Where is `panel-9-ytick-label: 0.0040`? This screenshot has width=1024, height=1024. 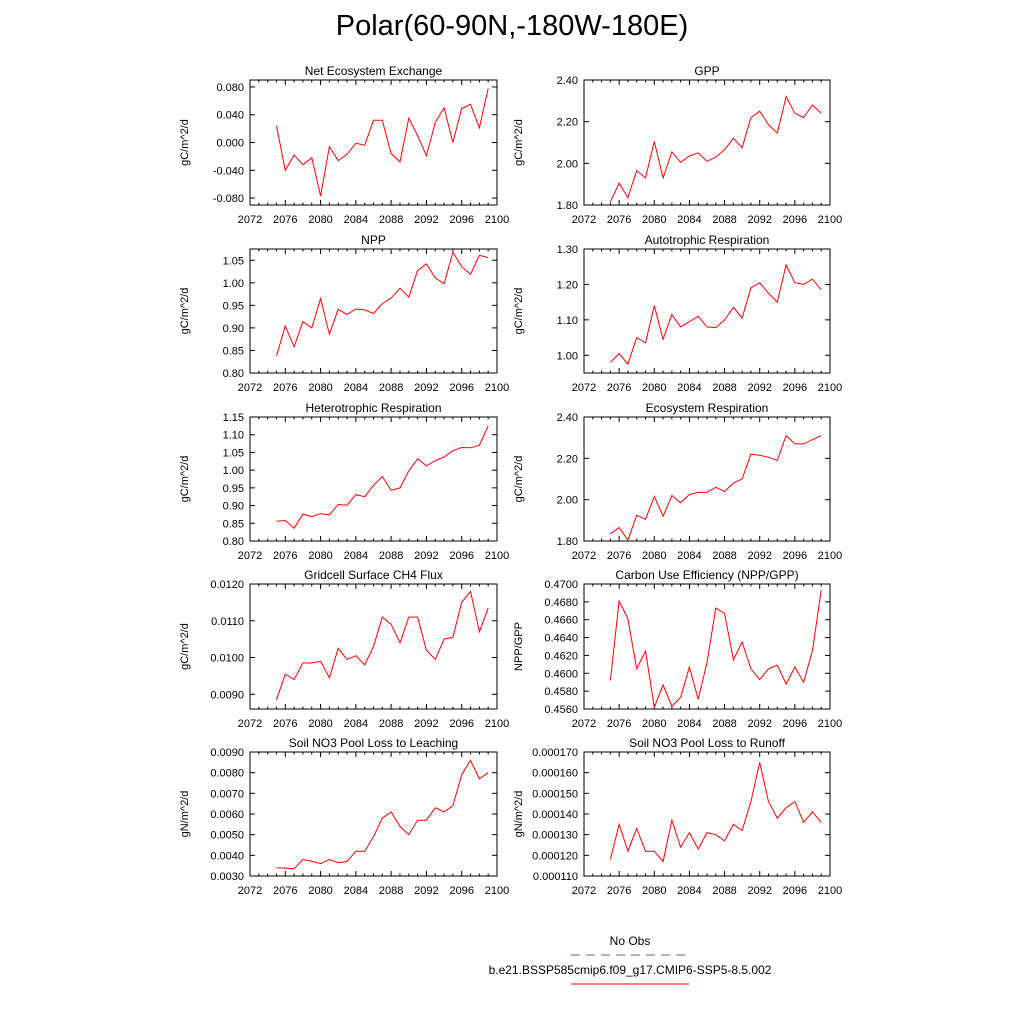 panel-9-ytick-label: 0.0040 is located at coordinates (227, 856).